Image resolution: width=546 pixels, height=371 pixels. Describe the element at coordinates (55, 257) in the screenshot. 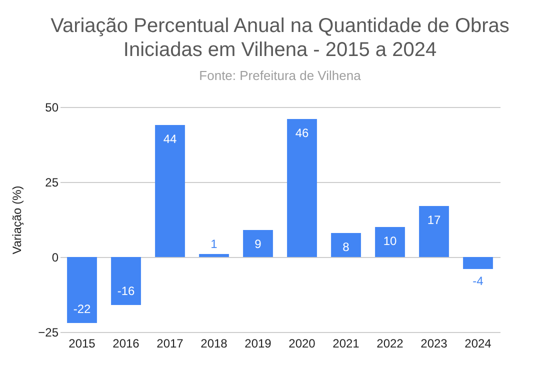

I see `y-tick-label: 0` at that location.